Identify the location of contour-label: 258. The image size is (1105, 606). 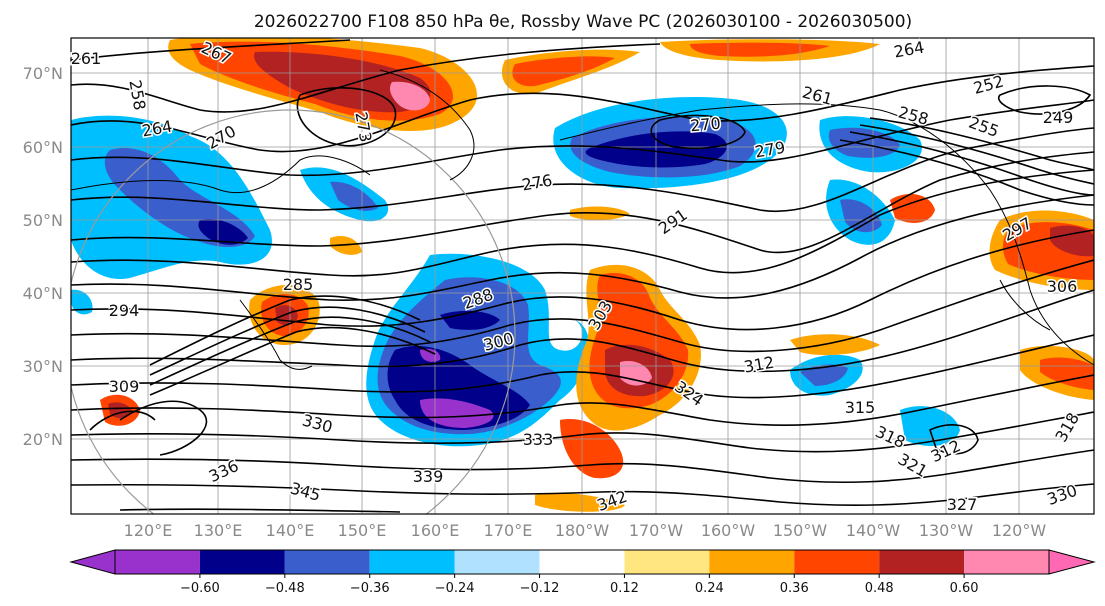
(137, 94).